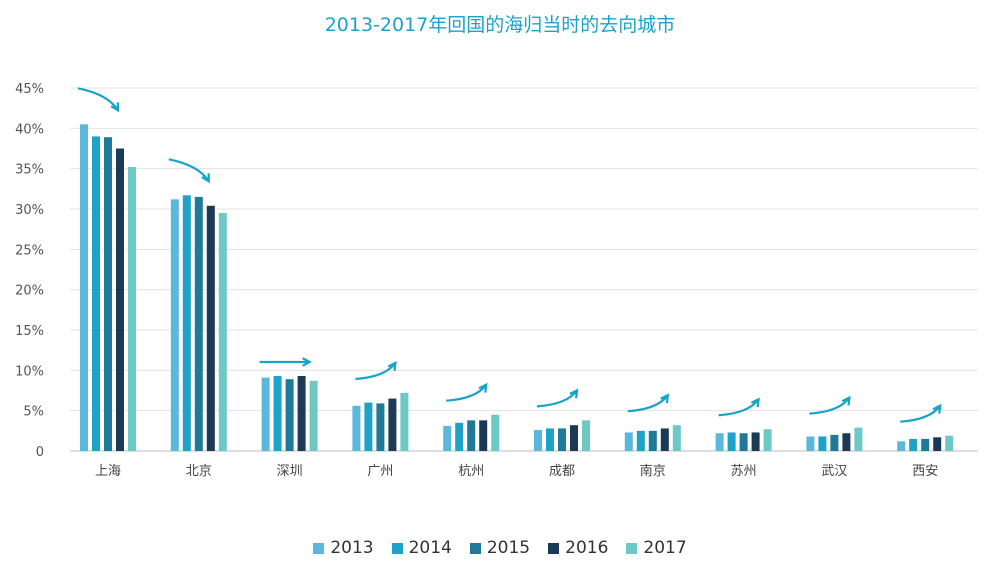  I want to click on legend-label: 2013, so click(352, 548).